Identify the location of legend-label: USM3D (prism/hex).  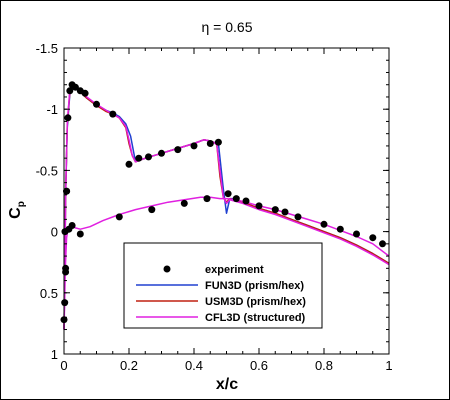
(255, 302).